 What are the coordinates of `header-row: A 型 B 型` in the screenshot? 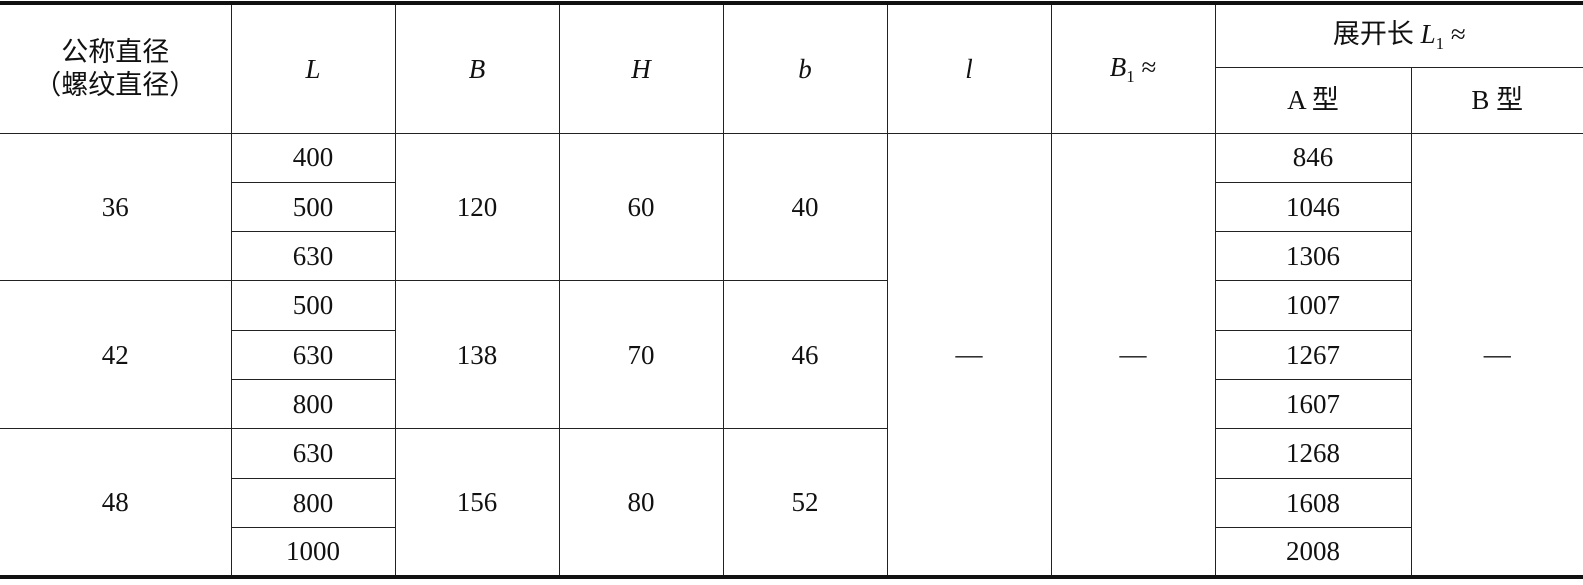 It's located at (791, 100).